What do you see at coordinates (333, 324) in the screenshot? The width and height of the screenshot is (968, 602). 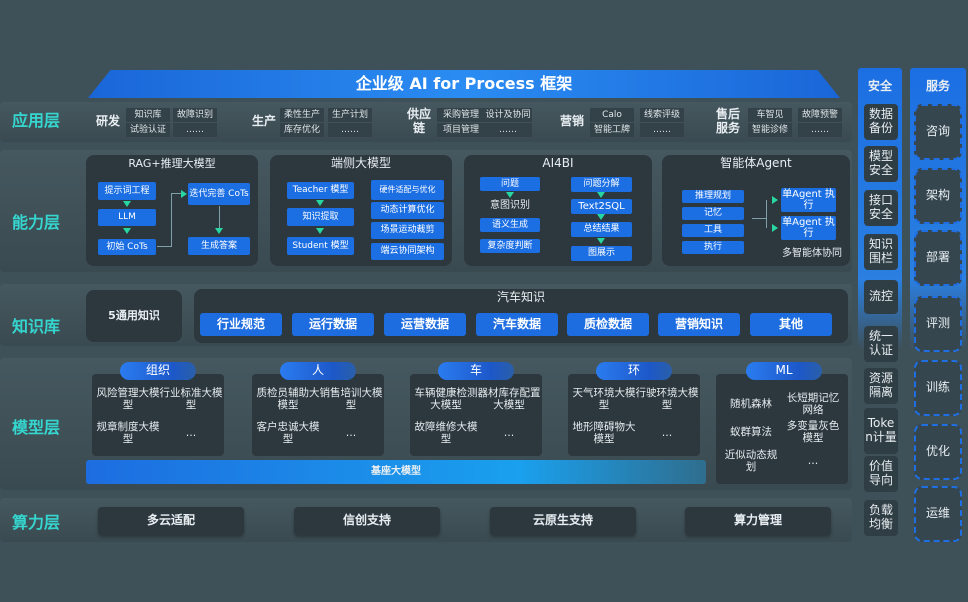 I see `knowledge-chip: 运行数据` at bounding box center [333, 324].